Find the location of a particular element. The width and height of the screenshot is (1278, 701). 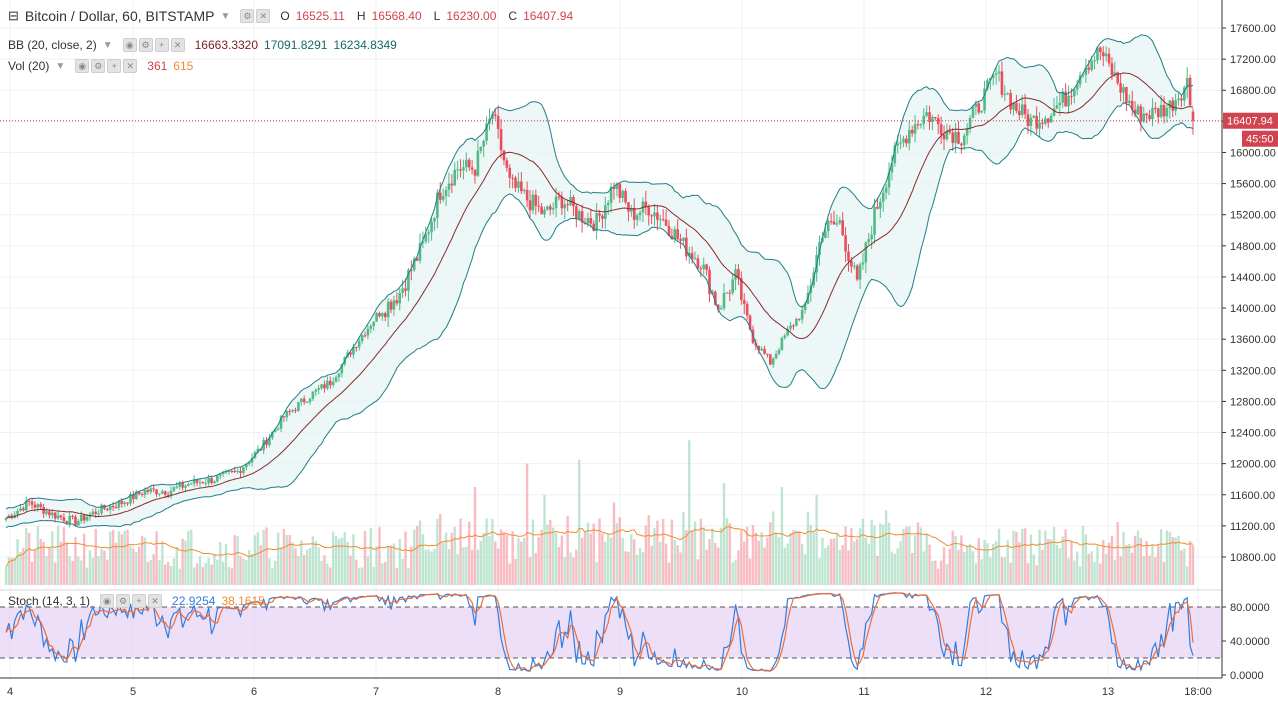

stoch-name: Stoch (14, 3, 1) is located at coordinates (49, 601).